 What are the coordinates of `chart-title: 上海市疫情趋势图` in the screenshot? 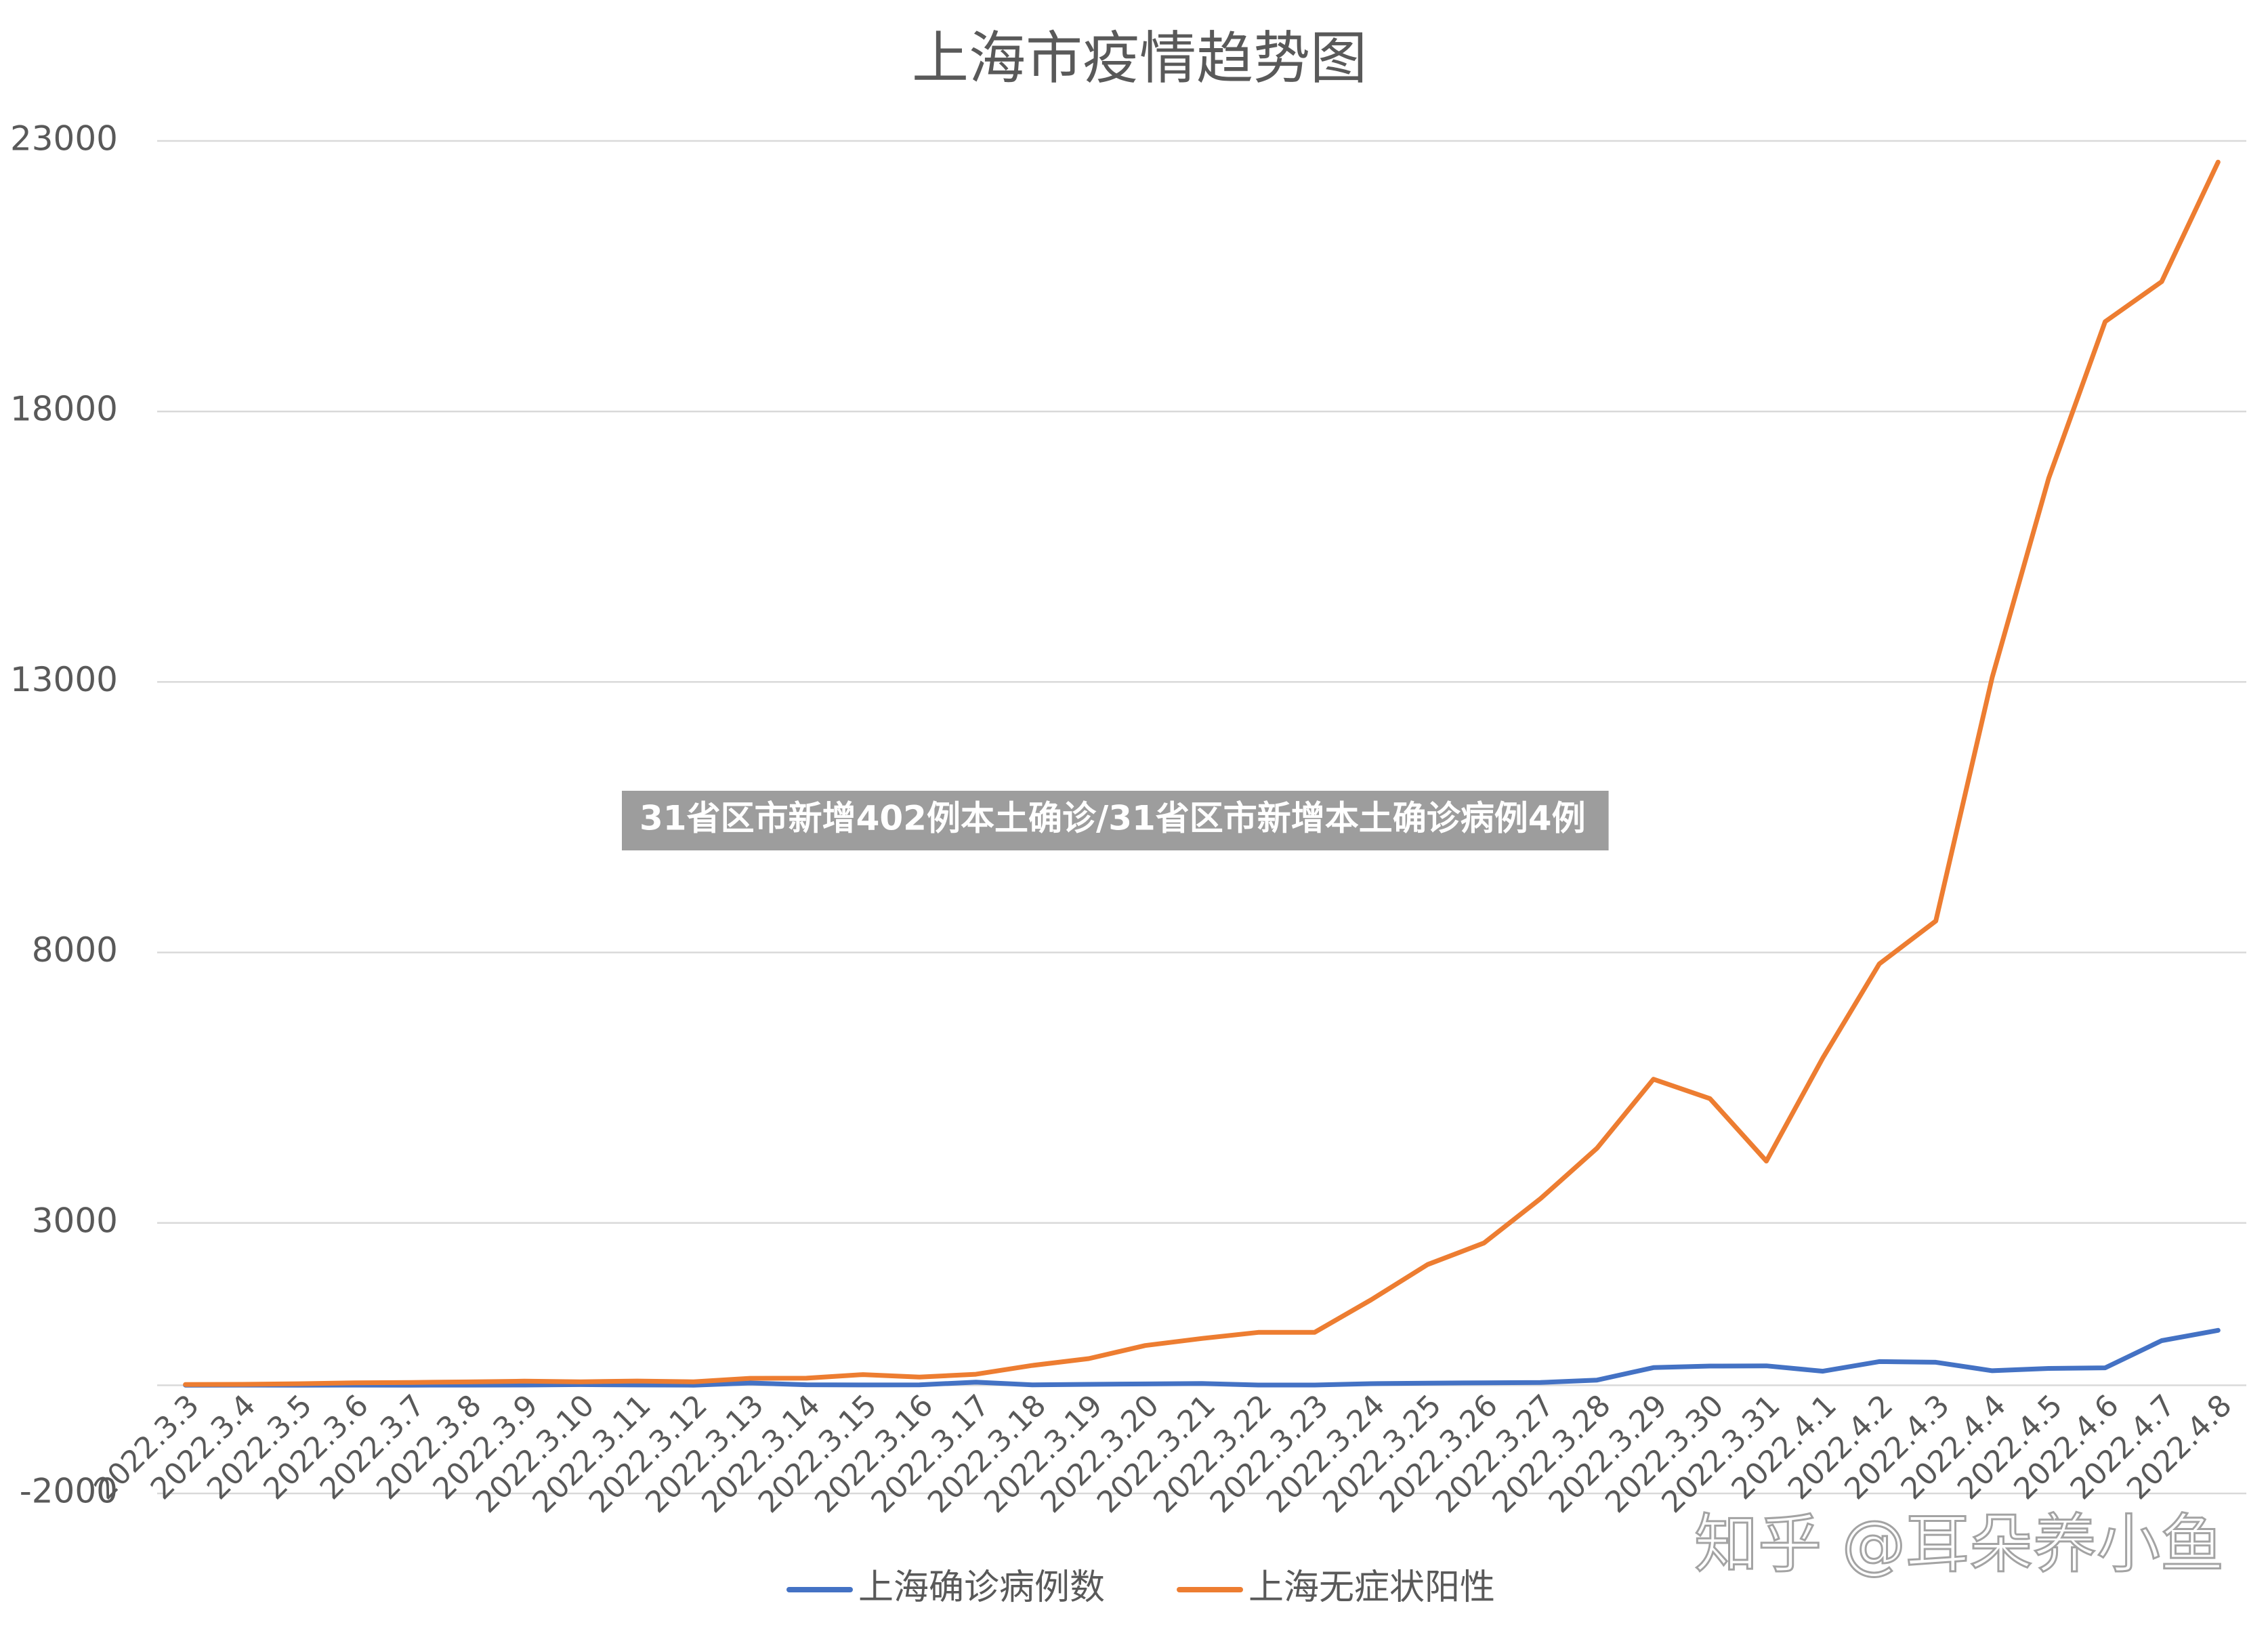 It's located at (1139, 58).